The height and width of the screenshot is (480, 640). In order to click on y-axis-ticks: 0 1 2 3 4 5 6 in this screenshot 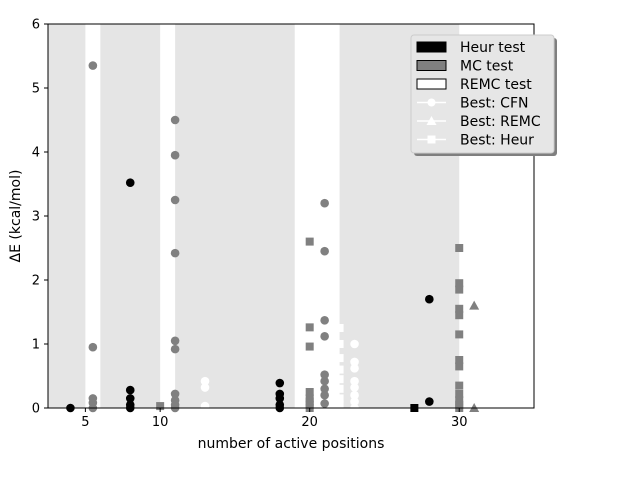, I will do `click(40, 217)`.